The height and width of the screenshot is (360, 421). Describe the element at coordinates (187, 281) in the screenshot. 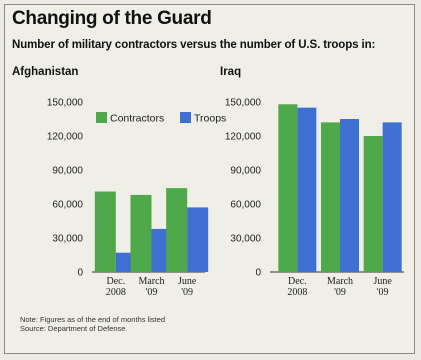

I see `afghanistan-category-label: June` at that location.